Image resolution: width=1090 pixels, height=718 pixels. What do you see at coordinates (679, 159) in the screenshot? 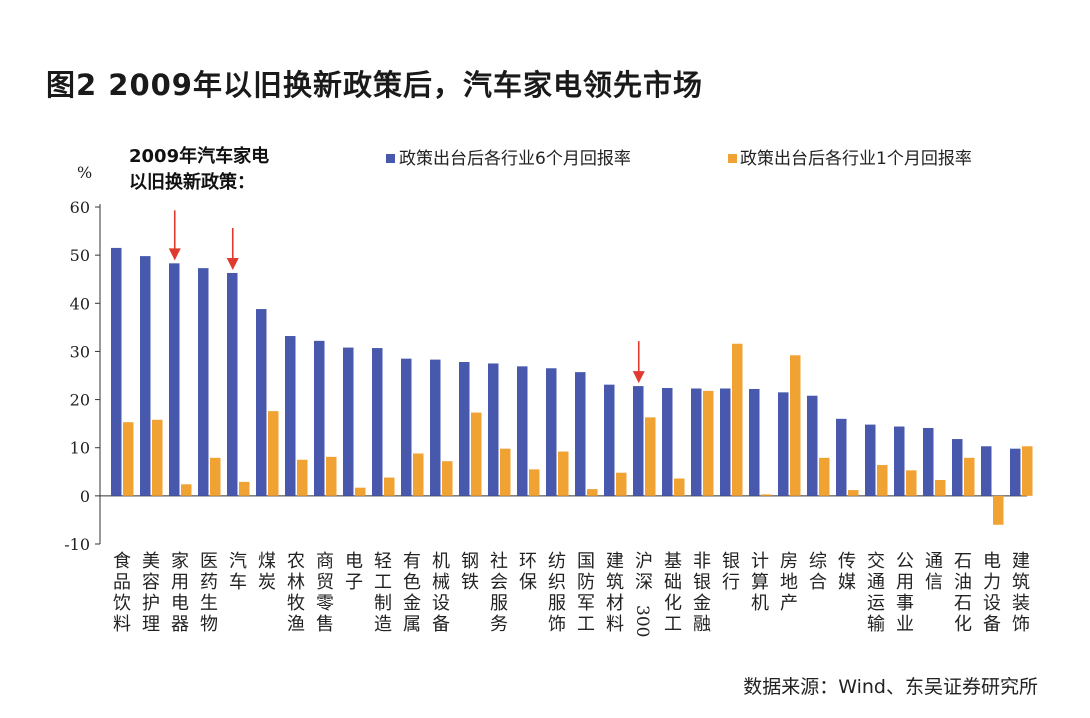
I see `legend: 政策出台后各行业6个月回报率 政策出台后各行业1个月回报率` at bounding box center [679, 159].